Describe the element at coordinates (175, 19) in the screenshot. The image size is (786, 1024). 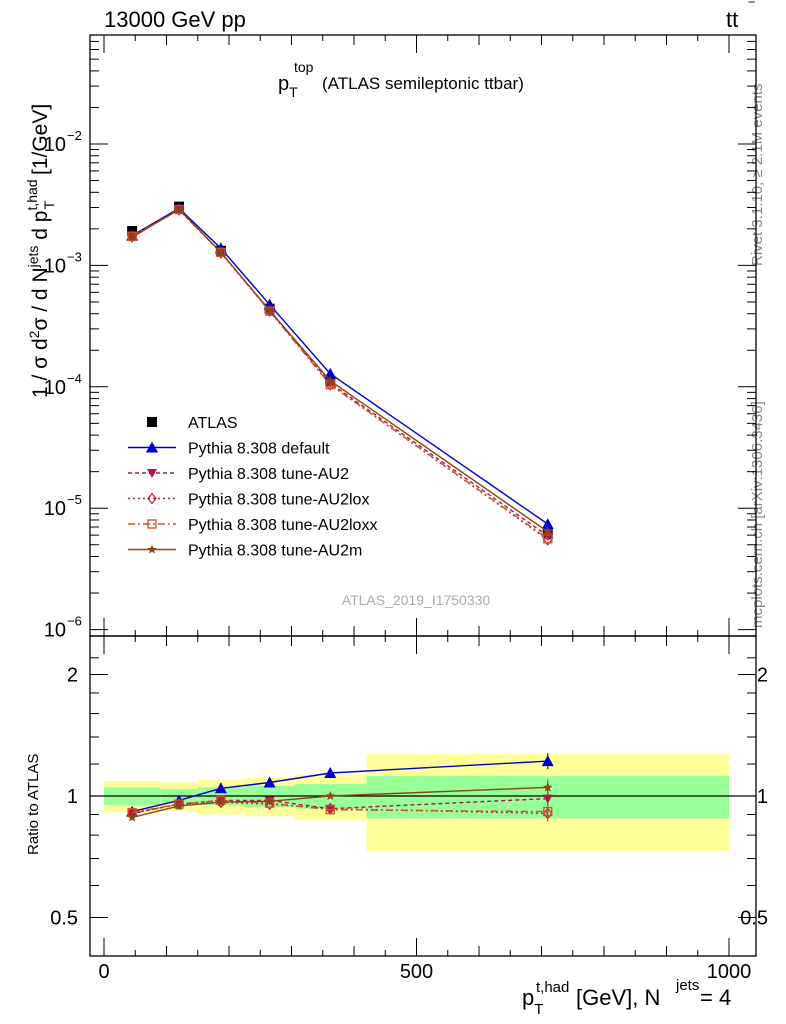
I see `energy-label: 13000 GeV pp` at that location.